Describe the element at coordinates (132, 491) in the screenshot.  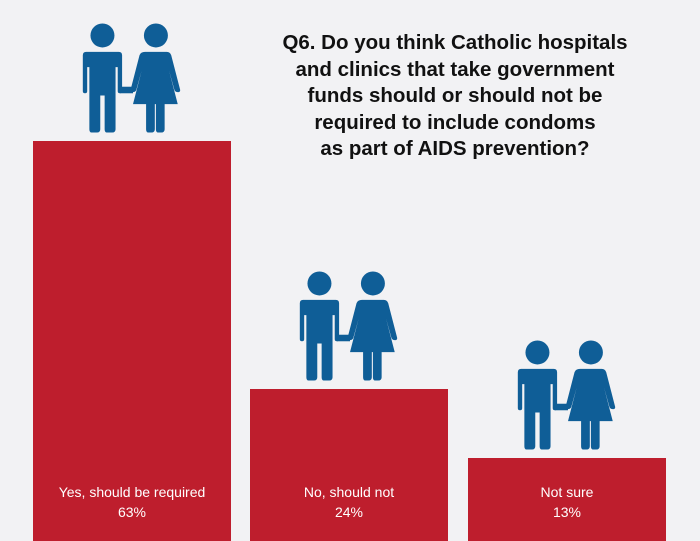
I see `category-label: Yes, should be required` at that location.